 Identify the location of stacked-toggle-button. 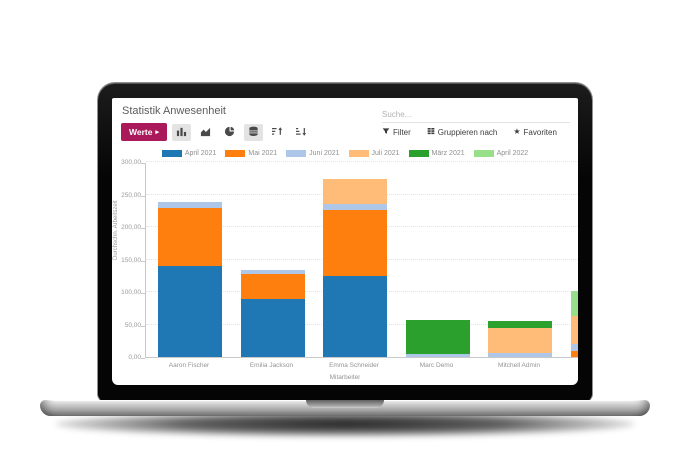
(253, 132).